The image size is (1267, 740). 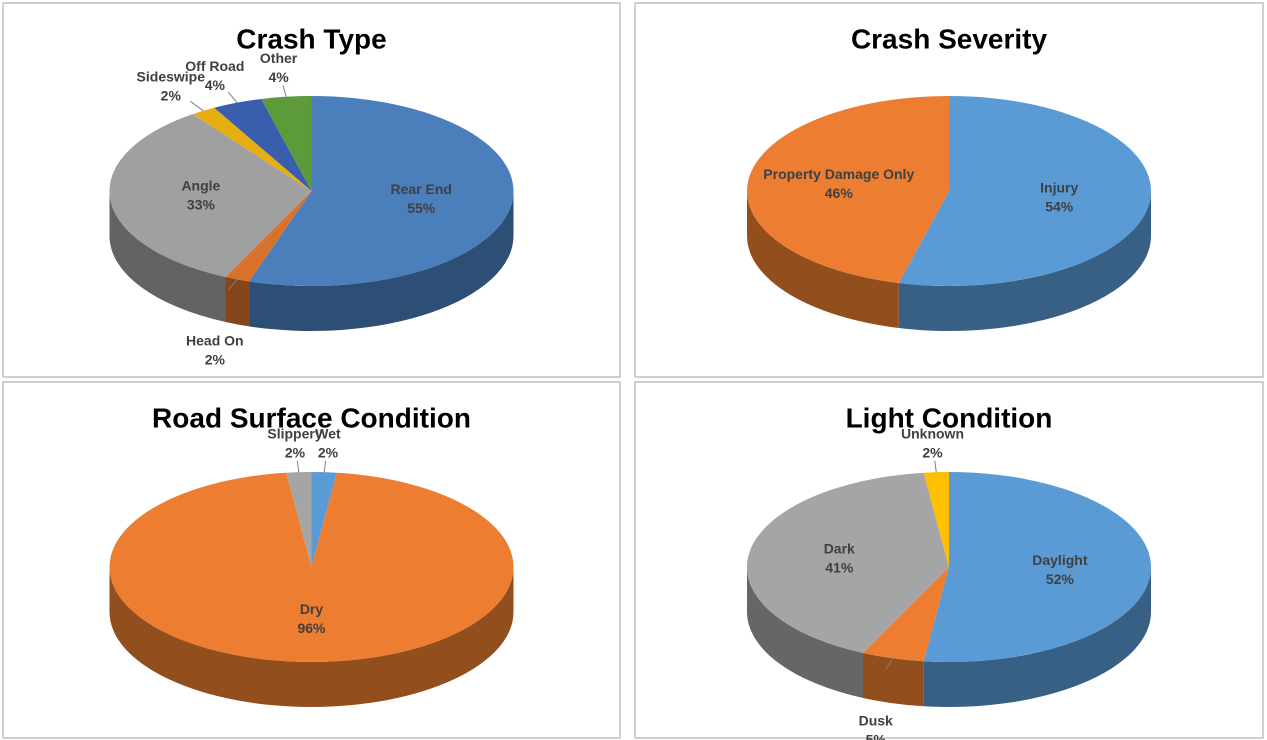 What do you see at coordinates (1060, 579) in the screenshot?
I see `data-label-value: 52%` at bounding box center [1060, 579].